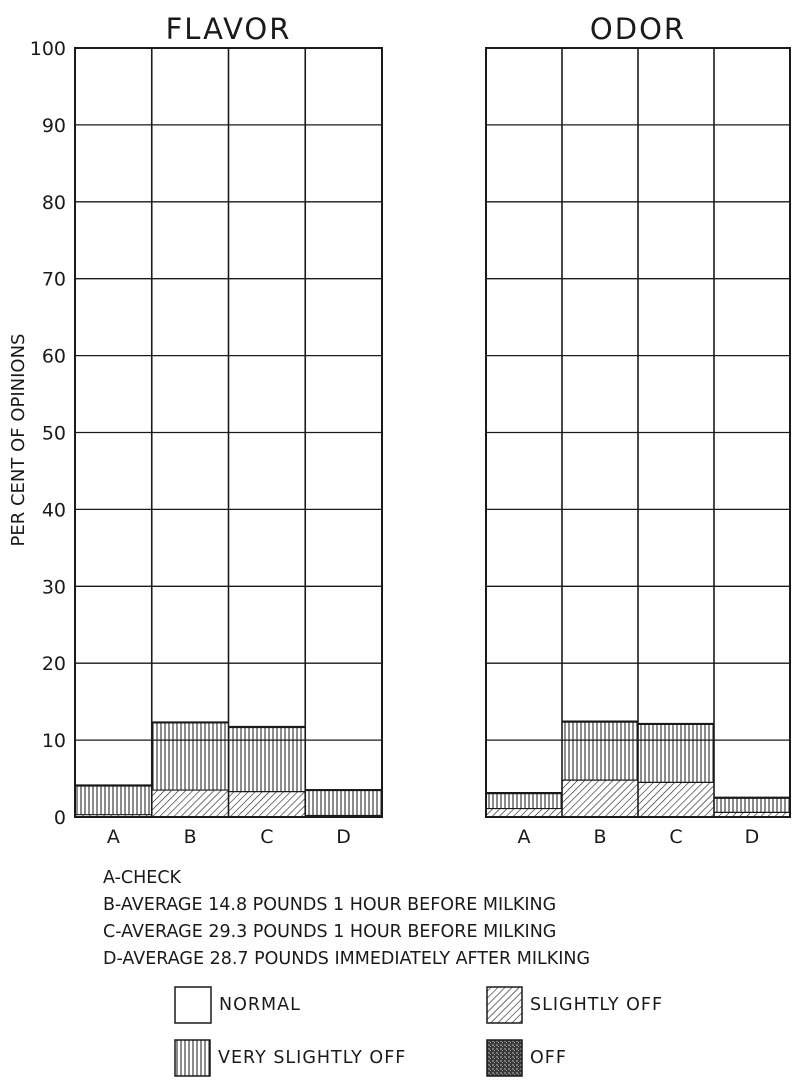 The width and height of the screenshot is (800, 1080). What do you see at coordinates (600, 798) in the screenshot?
I see `bar-odor-b-slightly-off` at bounding box center [600, 798].